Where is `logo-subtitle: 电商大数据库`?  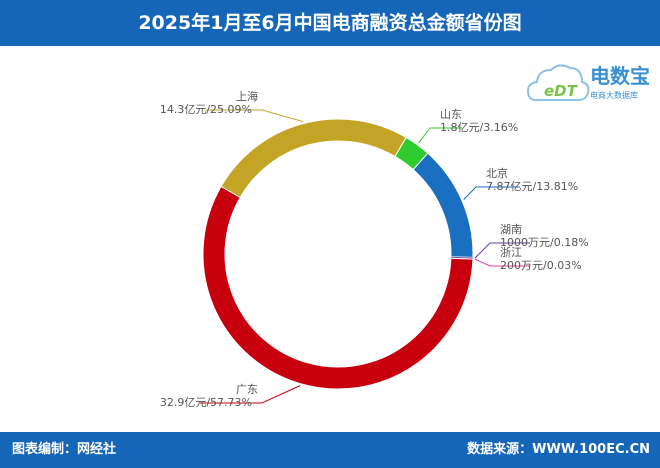 logo-subtitle: 电商大数据库 is located at coordinates (614, 95).